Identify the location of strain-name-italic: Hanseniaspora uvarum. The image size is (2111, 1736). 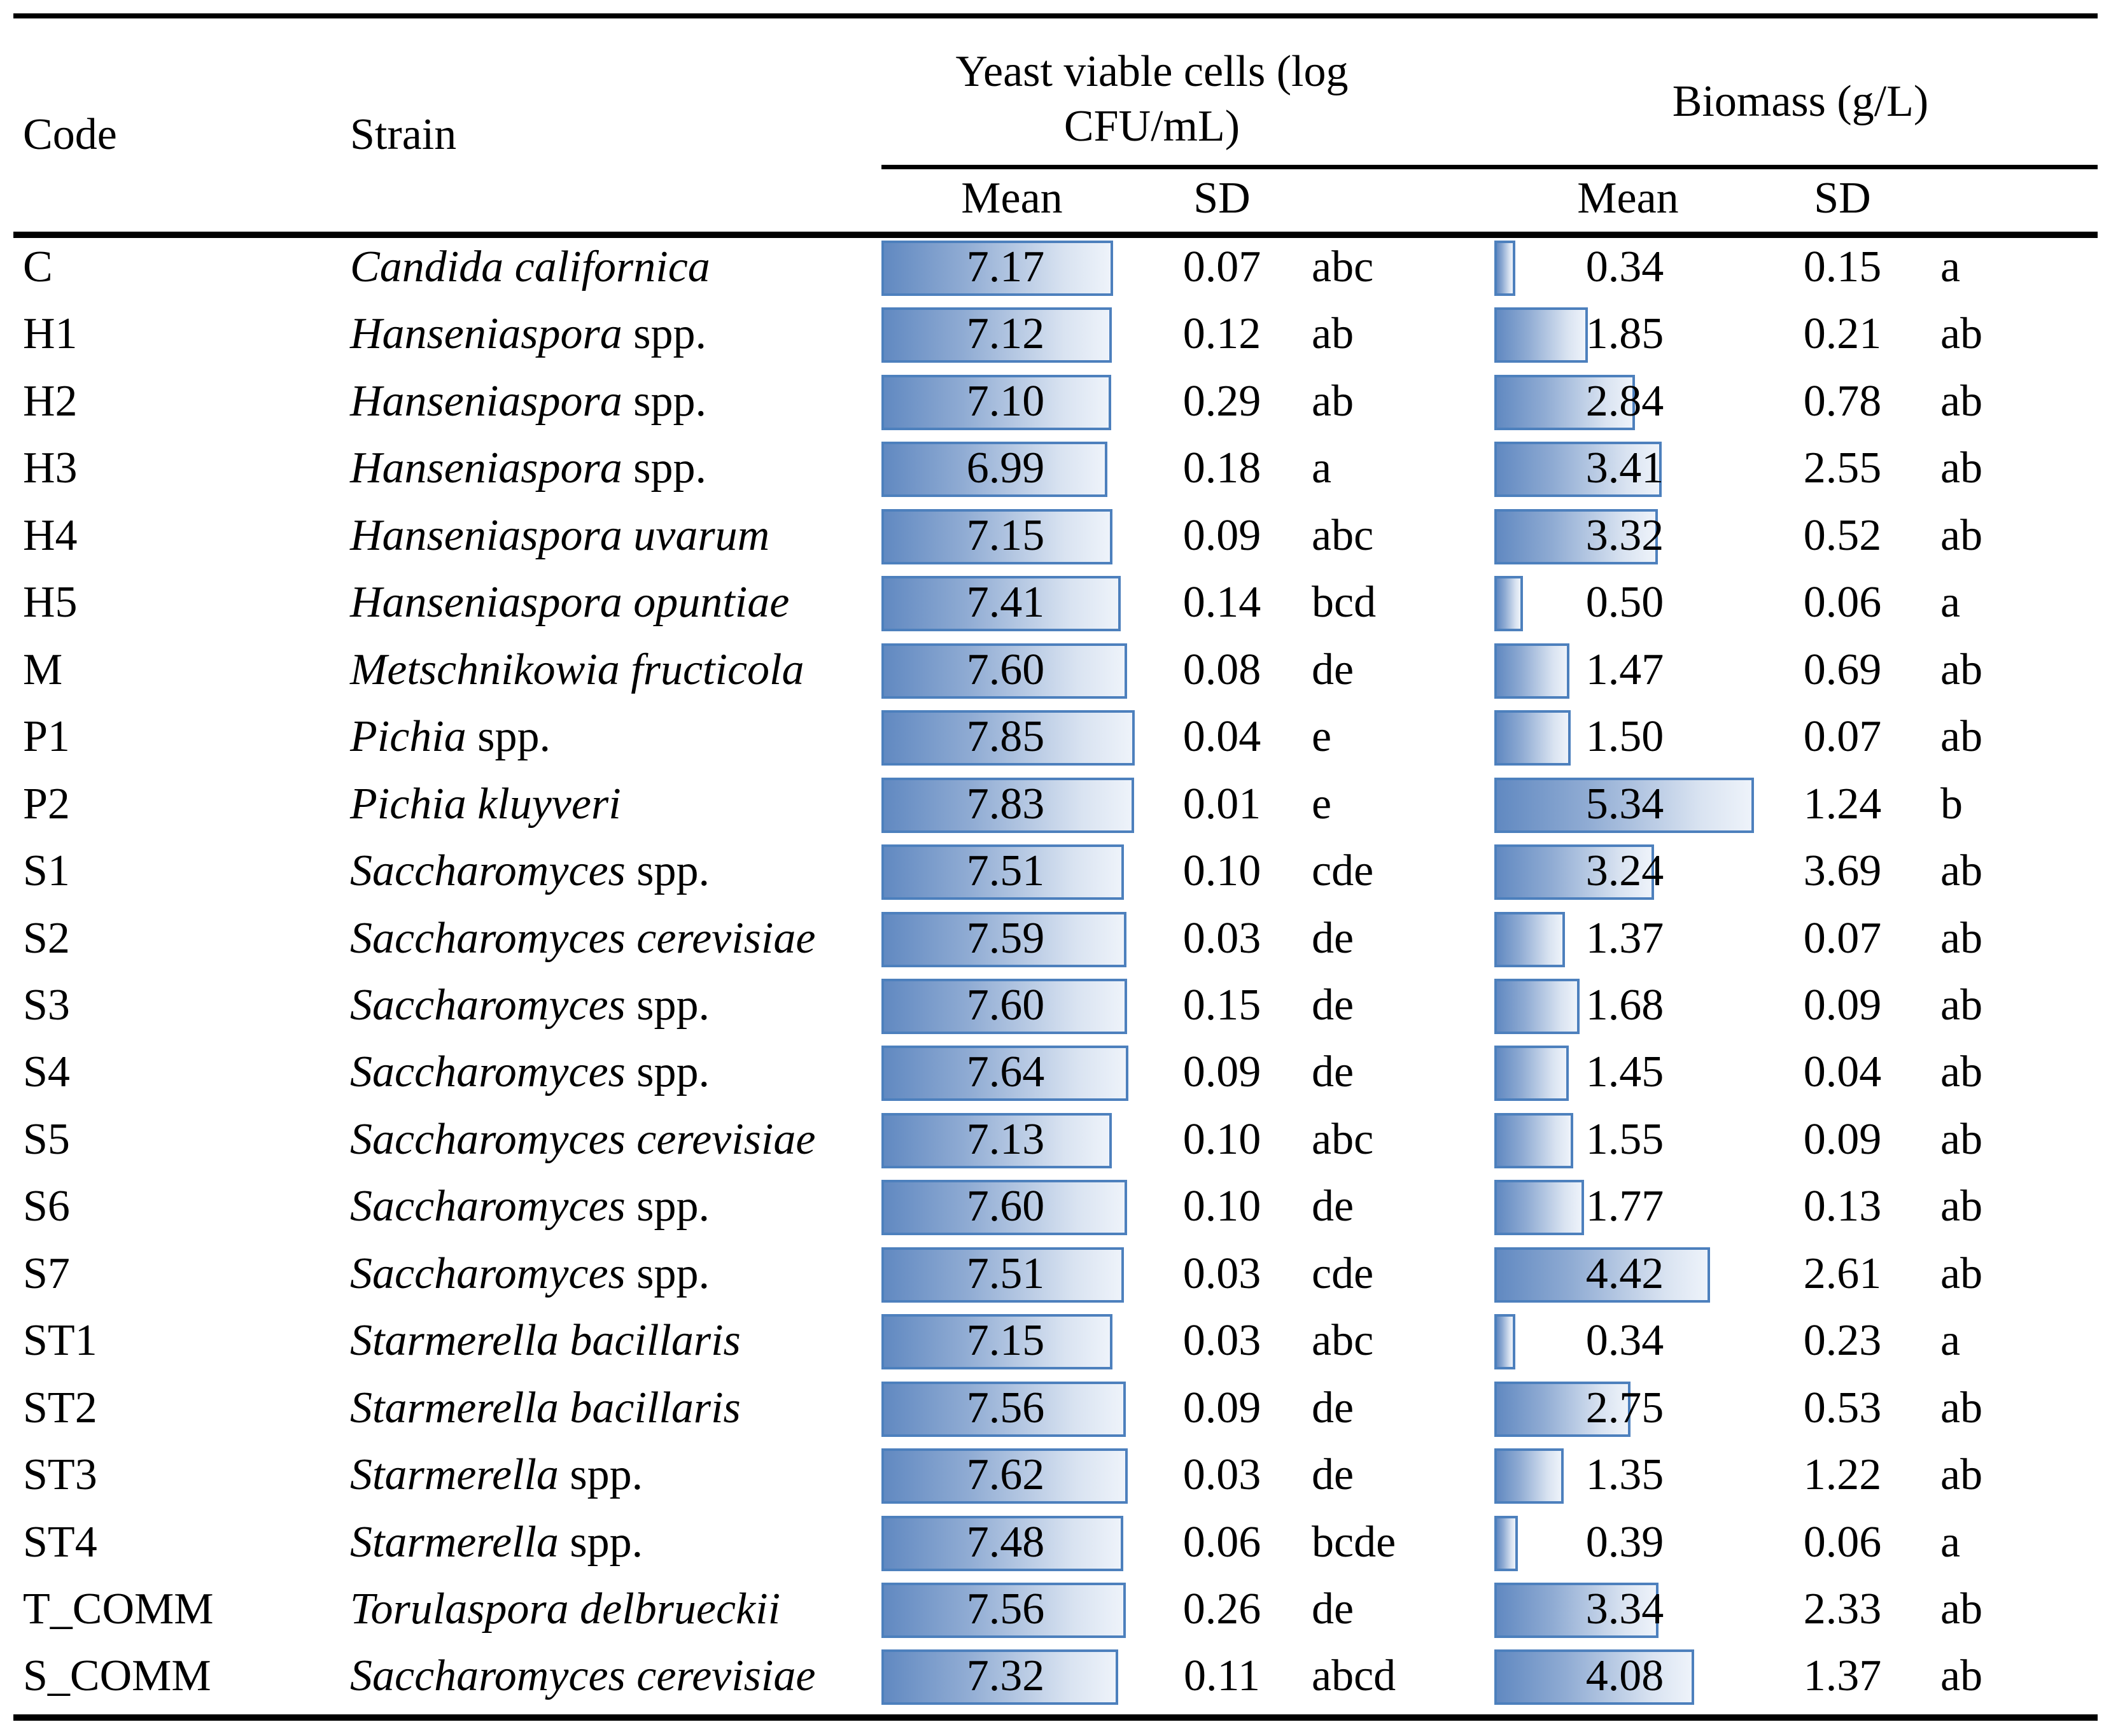
(560, 535).